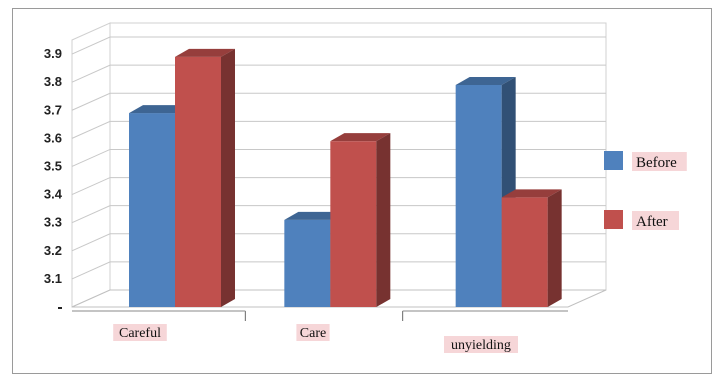  I want to click on category-label: unyielding, so click(481, 345).